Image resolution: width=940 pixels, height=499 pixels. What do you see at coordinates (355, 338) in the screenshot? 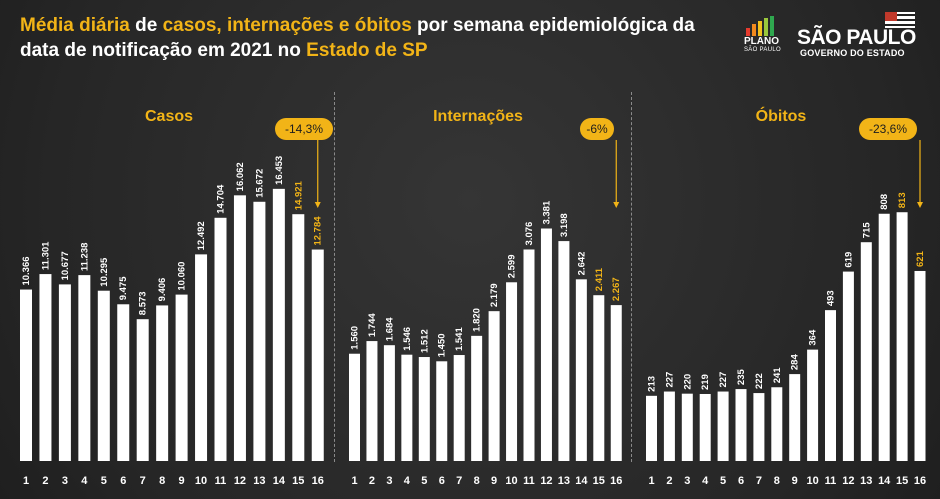
I see `bar-value-label: 1.560` at bounding box center [355, 338].